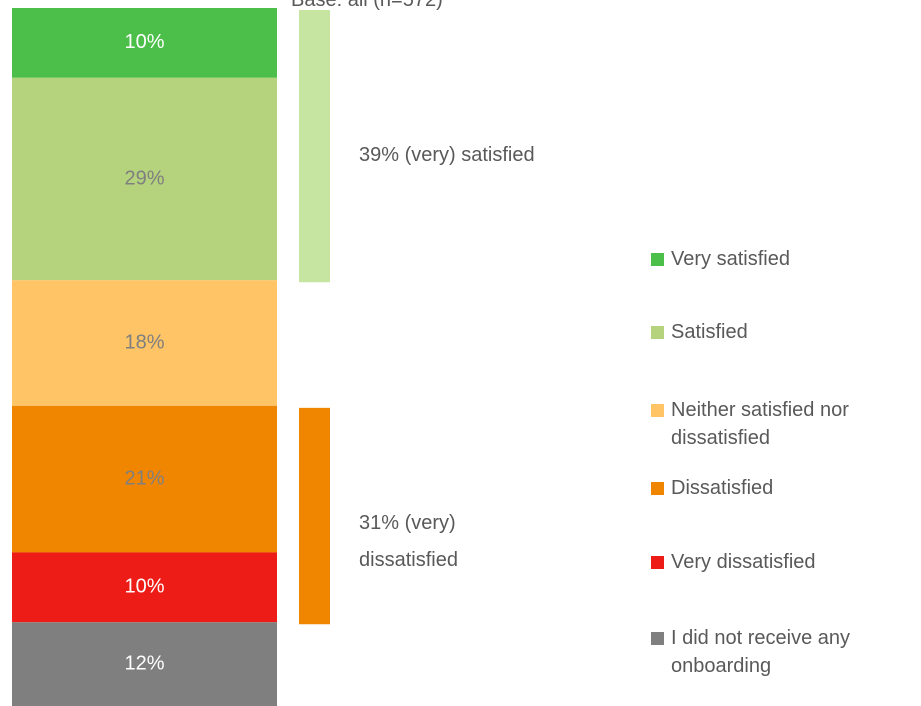 The width and height of the screenshot is (921, 706). I want to click on value-label: 21%, so click(144, 478).